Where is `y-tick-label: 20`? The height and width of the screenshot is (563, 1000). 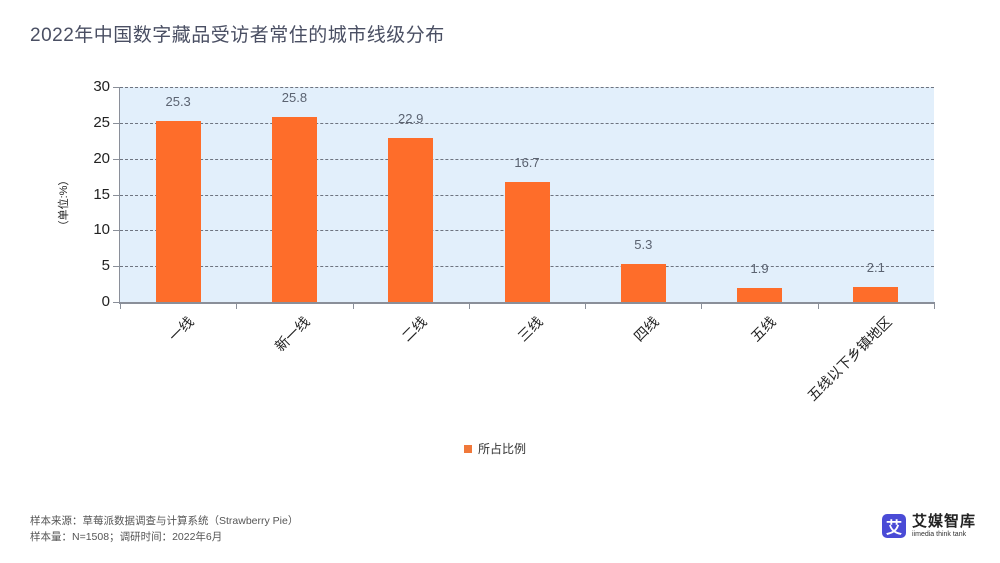 y-tick-label: 20 is located at coordinates (101, 158).